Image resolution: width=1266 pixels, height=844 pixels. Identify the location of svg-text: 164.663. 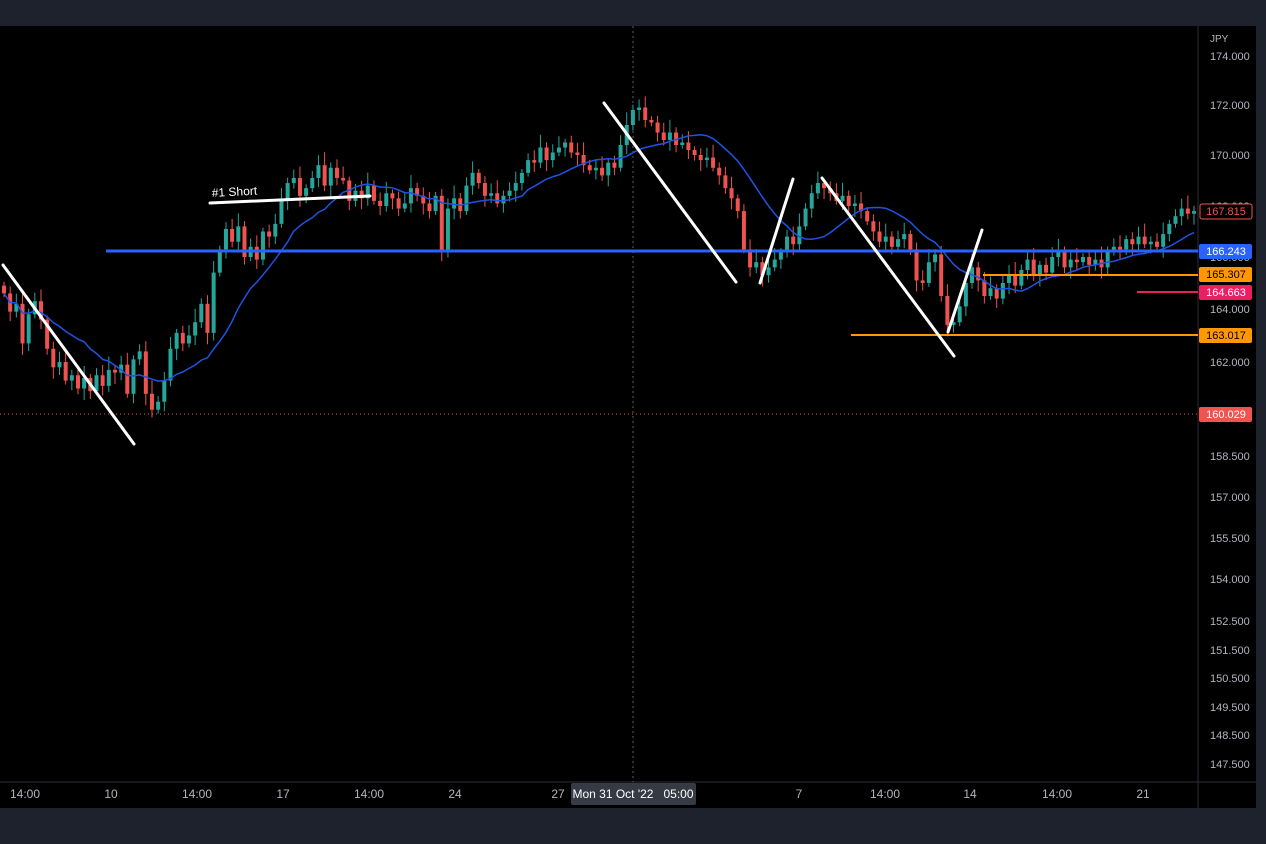
(1226, 293).